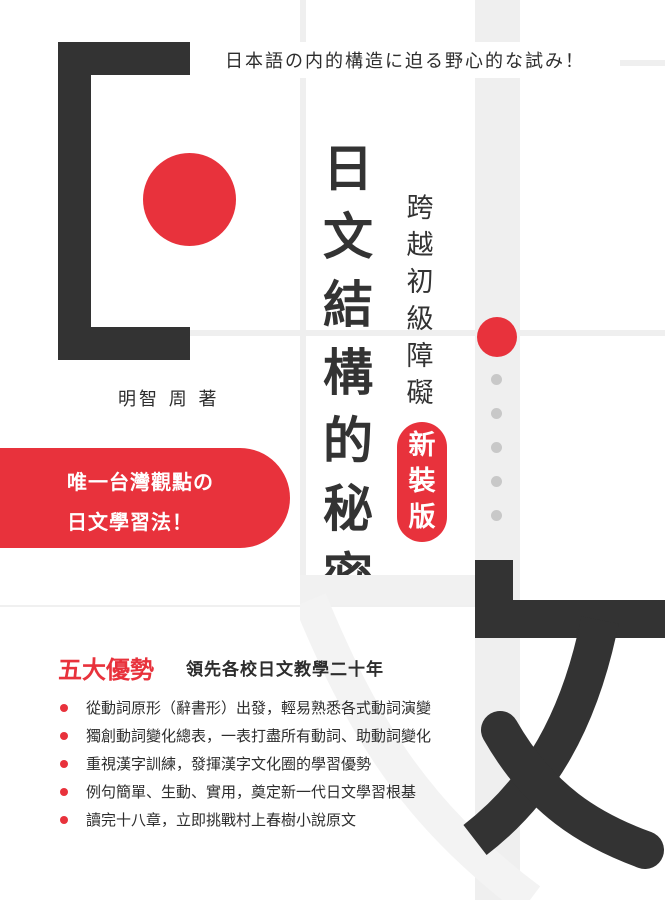 The image size is (665, 900). What do you see at coordinates (332, 606) in the screenshot?
I see `divider` at bounding box center [332, 606].